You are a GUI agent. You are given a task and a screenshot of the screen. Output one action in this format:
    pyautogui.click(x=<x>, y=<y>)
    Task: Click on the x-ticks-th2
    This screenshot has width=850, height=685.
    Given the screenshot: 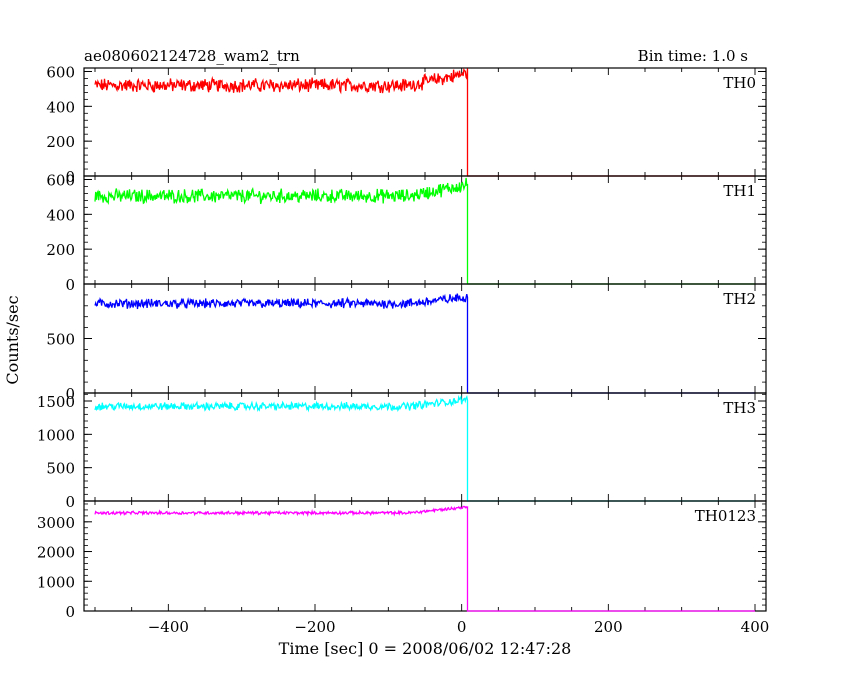 What is the action you would take?
    pyautogui.click(x=425, y=338)
    